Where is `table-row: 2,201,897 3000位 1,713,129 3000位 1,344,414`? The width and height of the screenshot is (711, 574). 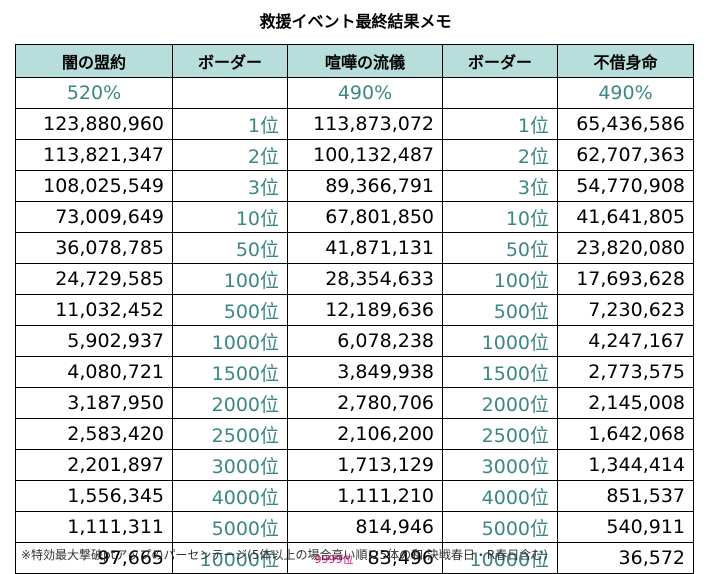 table-row: 2,201,897 3000位 1,713,129 3000位 1,344,414 is located at coordinates (354, 465).